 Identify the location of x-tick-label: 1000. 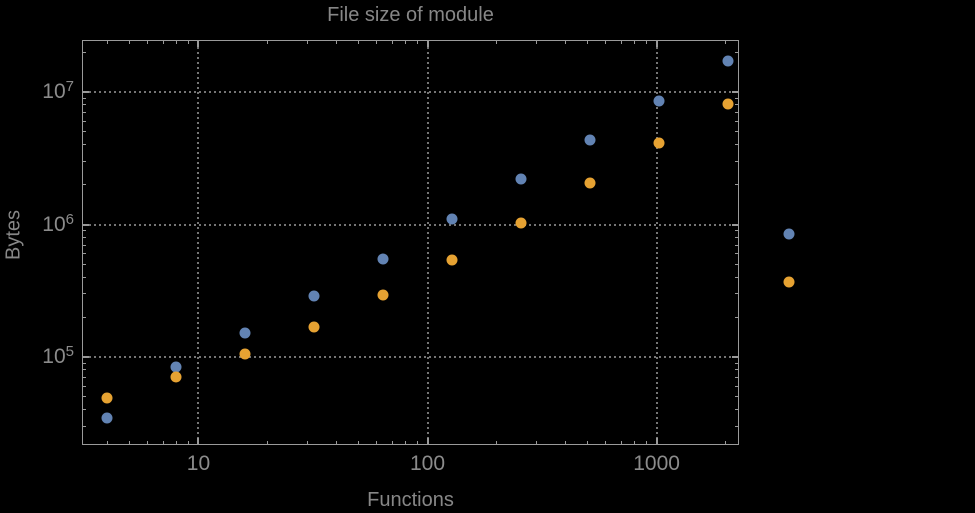
(656, 463).